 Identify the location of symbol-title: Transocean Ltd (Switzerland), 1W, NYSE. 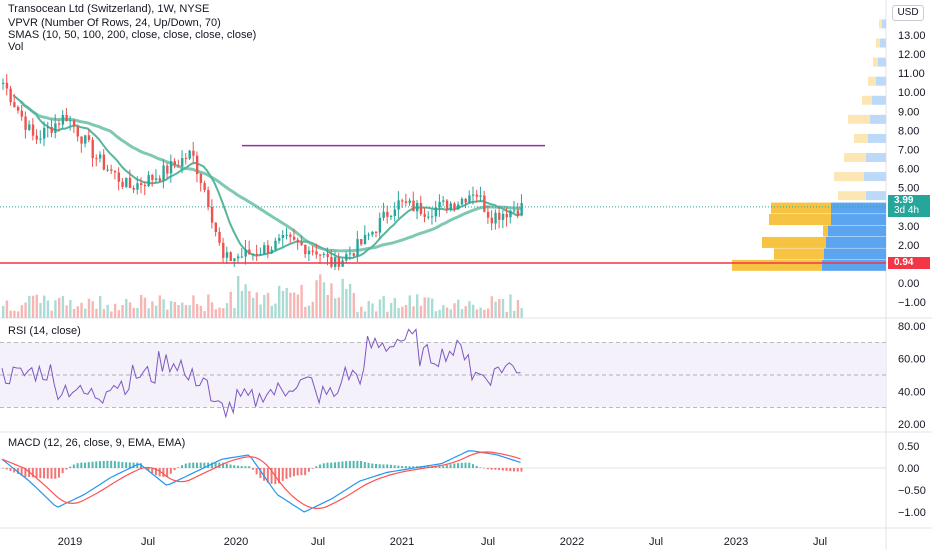
(109, 9).